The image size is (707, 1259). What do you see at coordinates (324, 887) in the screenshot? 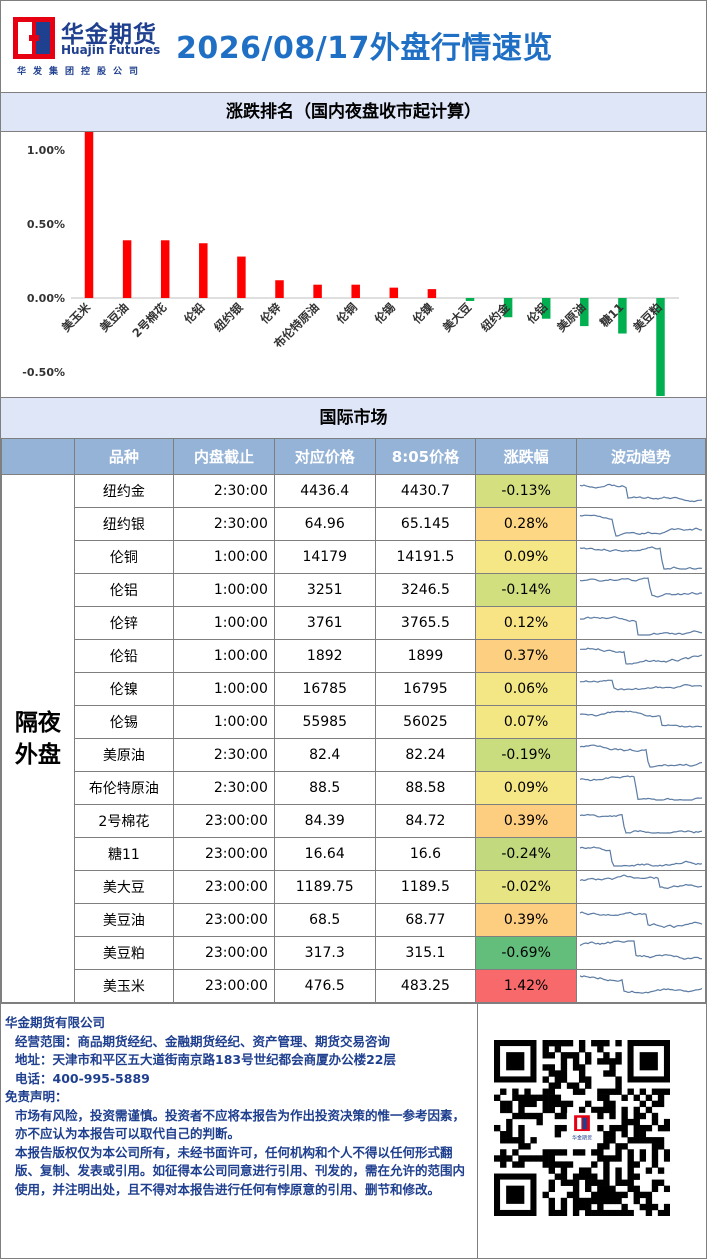
I see `cell-ref-price: 1189.75` at bounding box center [324, 887].